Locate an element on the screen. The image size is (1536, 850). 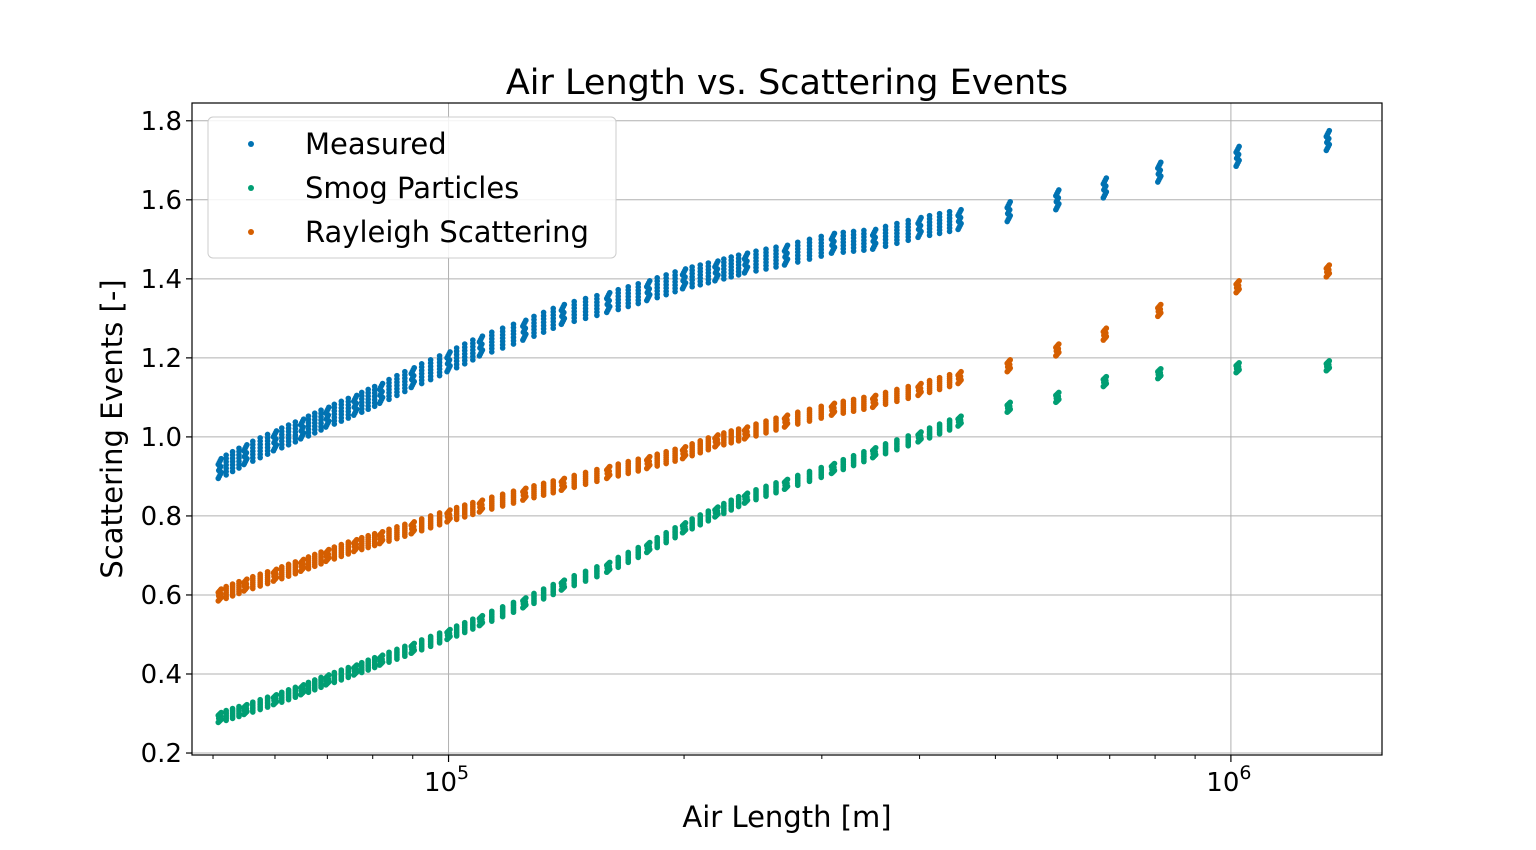
y-tick-label: 1.0 is located at coordinates (161, 438).